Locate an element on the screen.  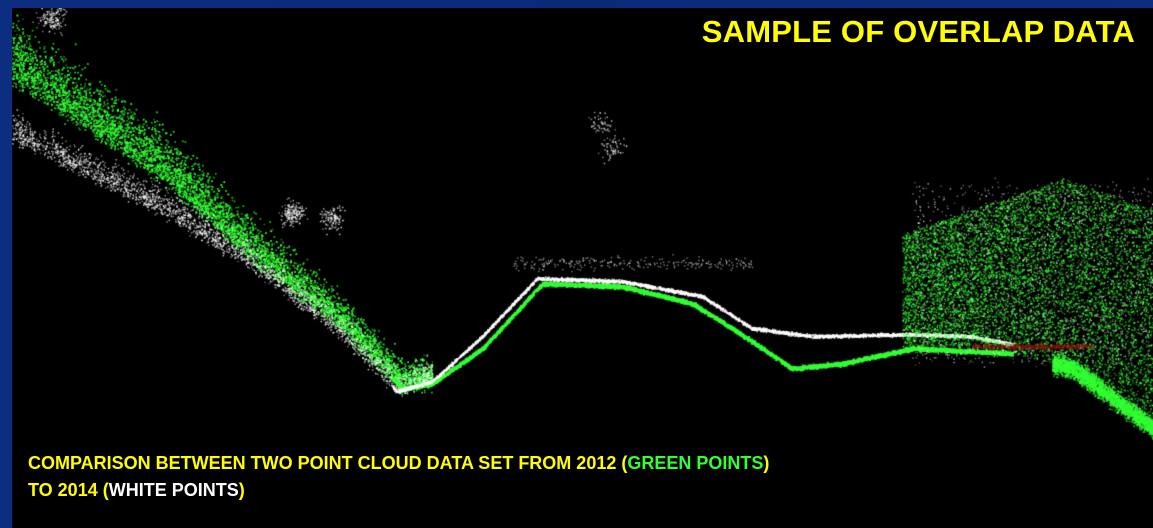
caption-white-points: WHITE POINTS is located at coordinates (173, 490).